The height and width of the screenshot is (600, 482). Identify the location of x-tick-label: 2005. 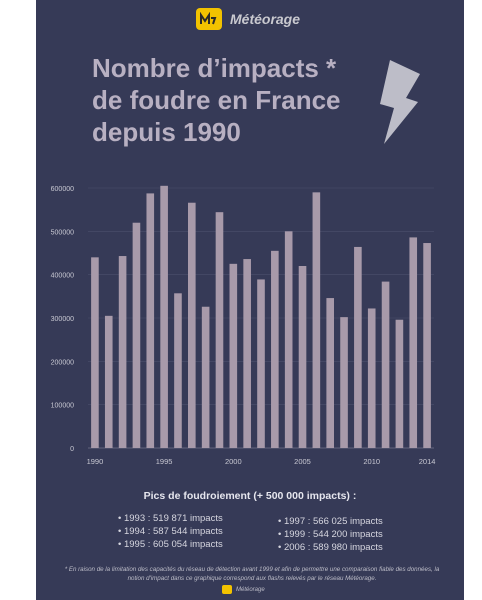
(302, 461).